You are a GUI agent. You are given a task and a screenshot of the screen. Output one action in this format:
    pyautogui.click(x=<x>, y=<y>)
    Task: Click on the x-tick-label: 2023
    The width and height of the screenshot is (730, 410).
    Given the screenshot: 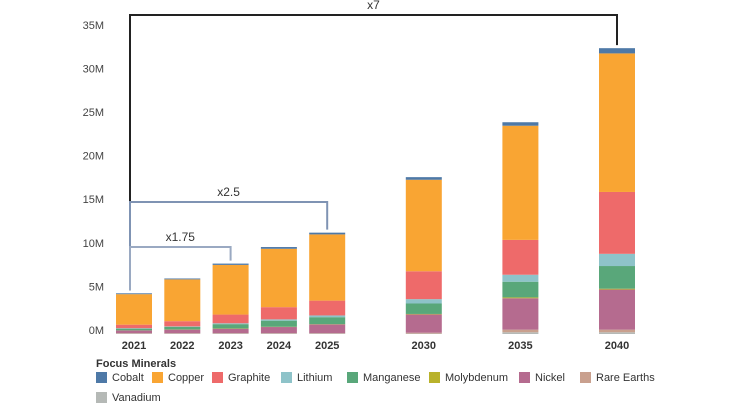 What is the action you would take?
    pyautogui.click(x=230, y=346)
    